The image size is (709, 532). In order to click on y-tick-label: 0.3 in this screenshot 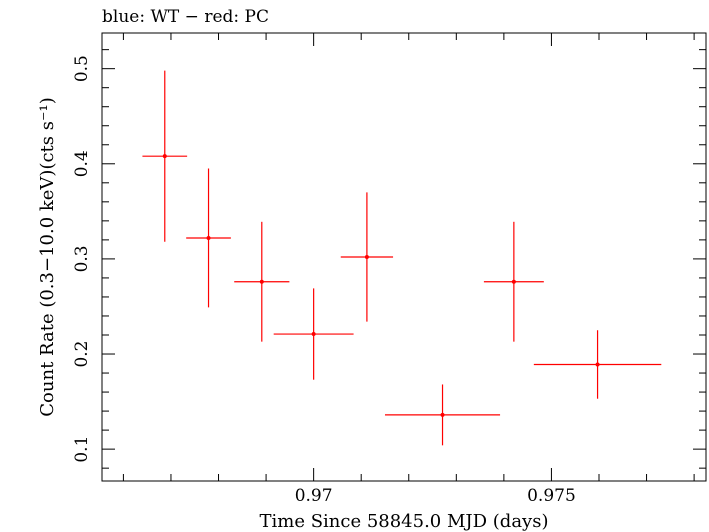, I will do `click(82, 258)`.